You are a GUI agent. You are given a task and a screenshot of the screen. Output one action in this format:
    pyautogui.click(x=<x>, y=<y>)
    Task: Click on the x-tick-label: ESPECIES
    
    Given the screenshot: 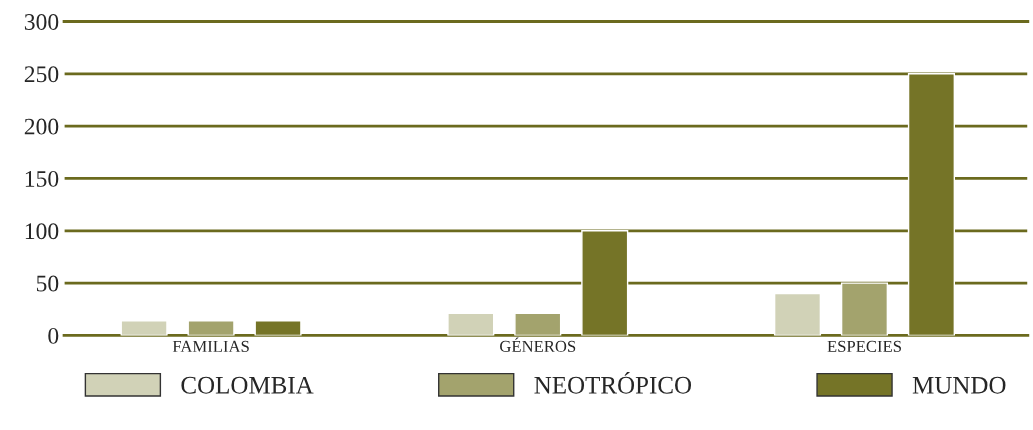 What is the action you would take?
    pyautogui.click(x=864, y=346)
    